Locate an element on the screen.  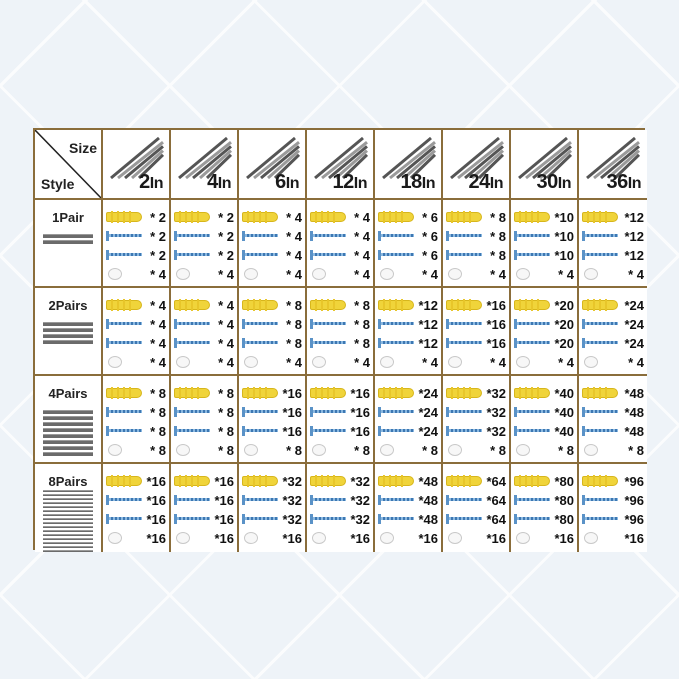
hardware-cell: *32 *32 *32 * 8 is located at coordinates (477, 420).